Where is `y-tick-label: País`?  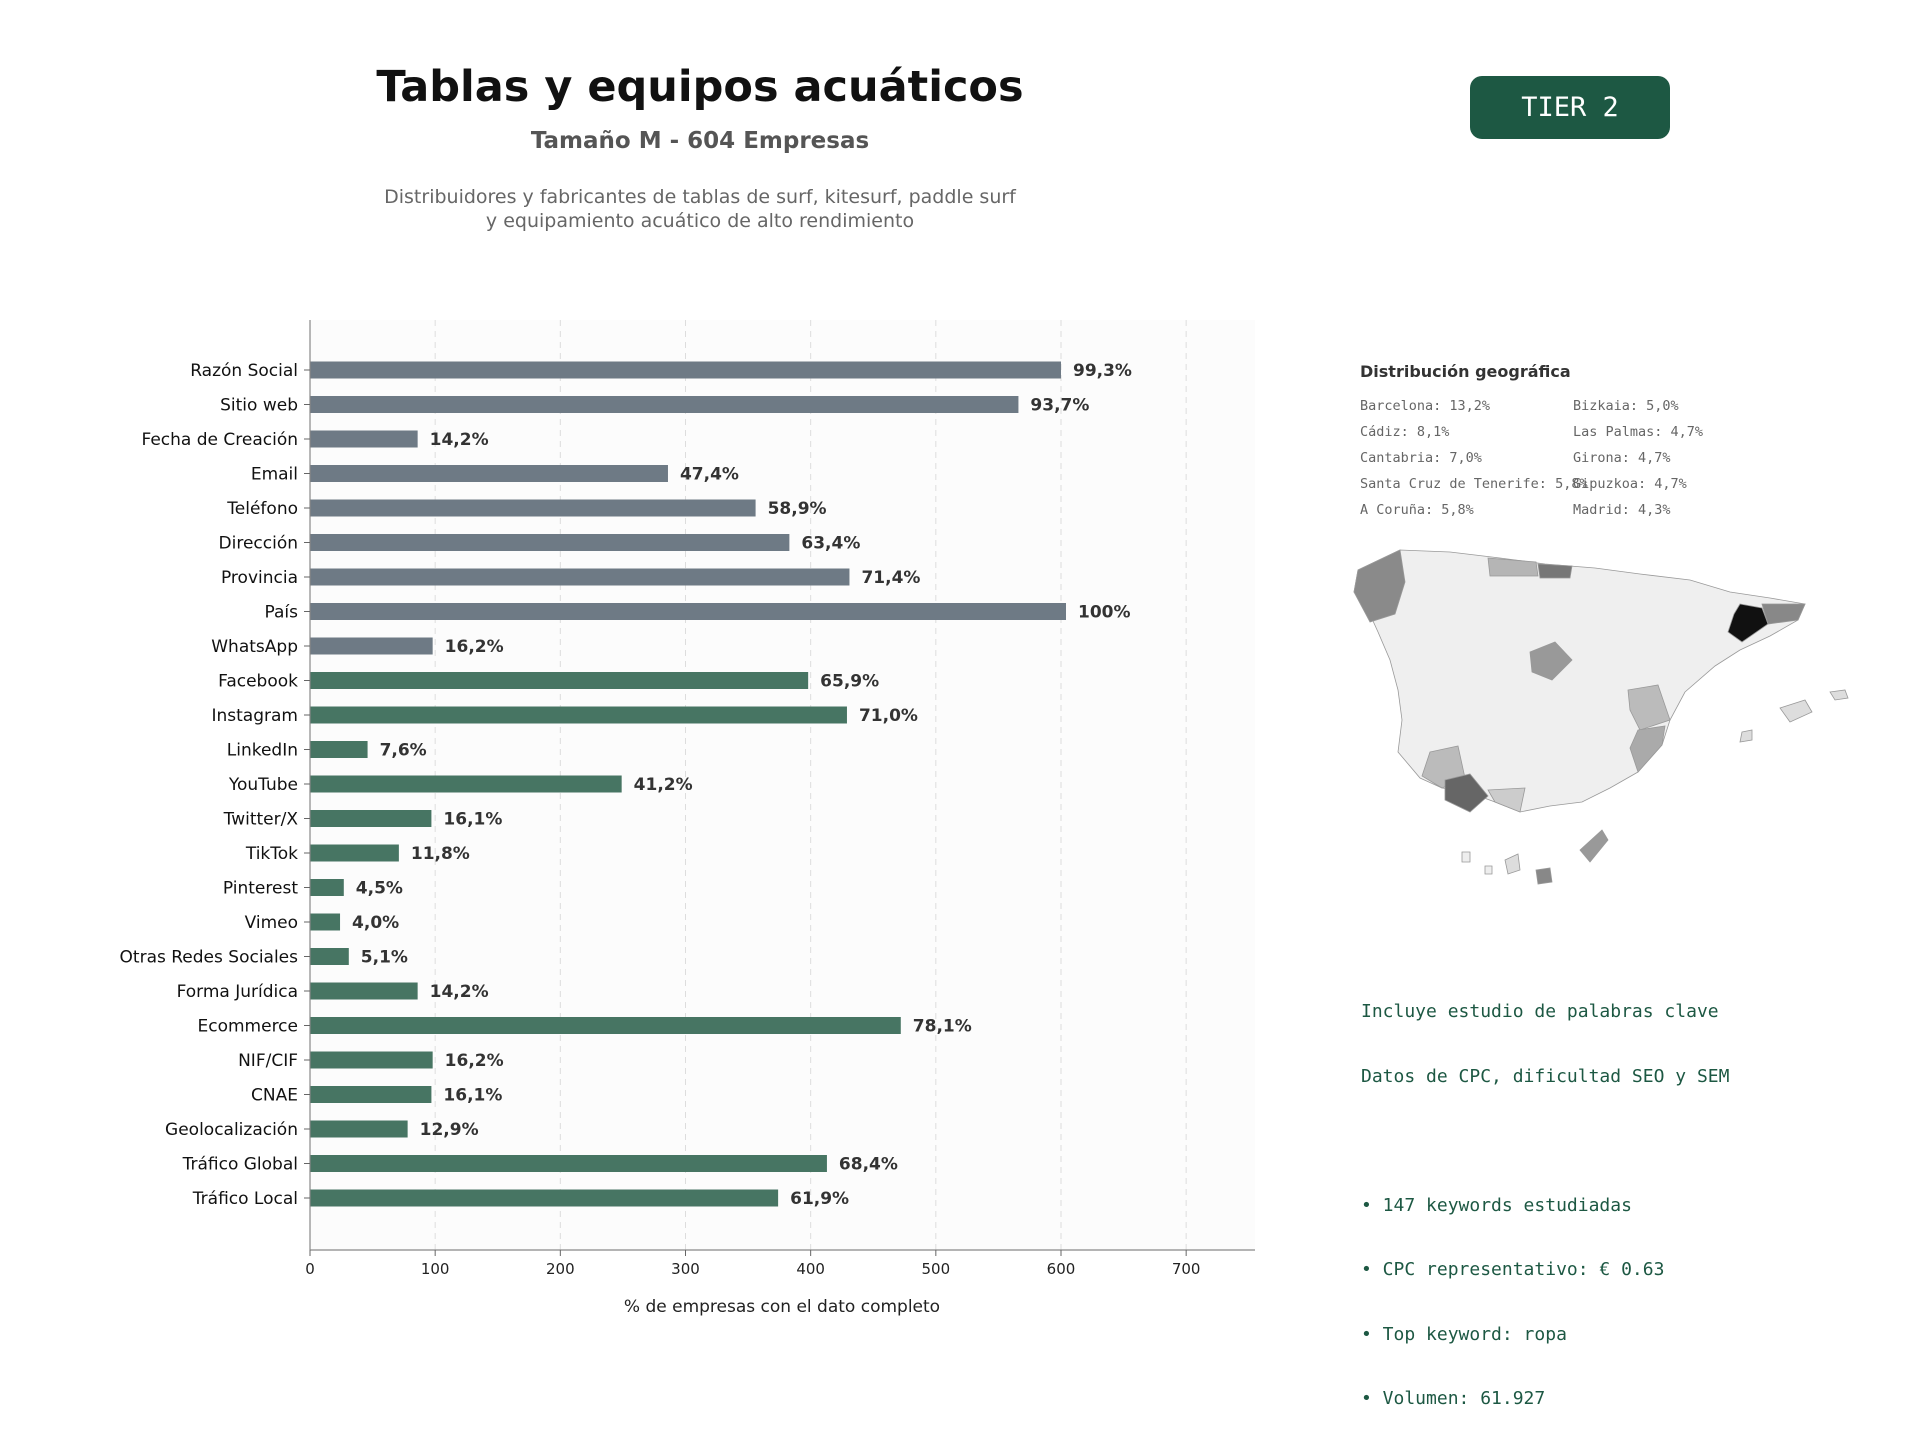 y-tick-label: País is located at coordinates (282, 613).